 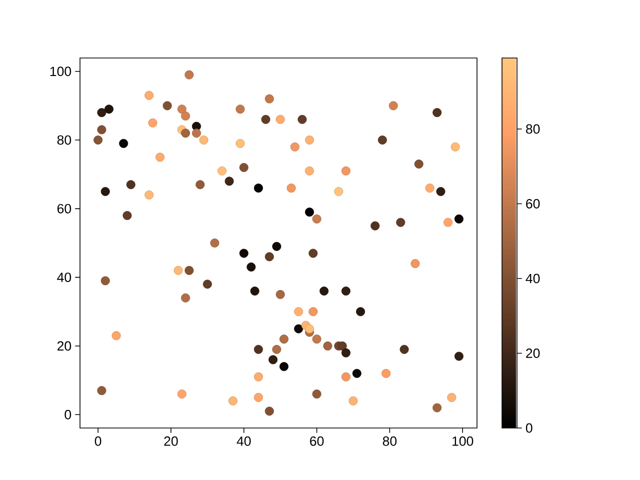 I want to click on y-tick-label: 100, so click(x=61, y=71).